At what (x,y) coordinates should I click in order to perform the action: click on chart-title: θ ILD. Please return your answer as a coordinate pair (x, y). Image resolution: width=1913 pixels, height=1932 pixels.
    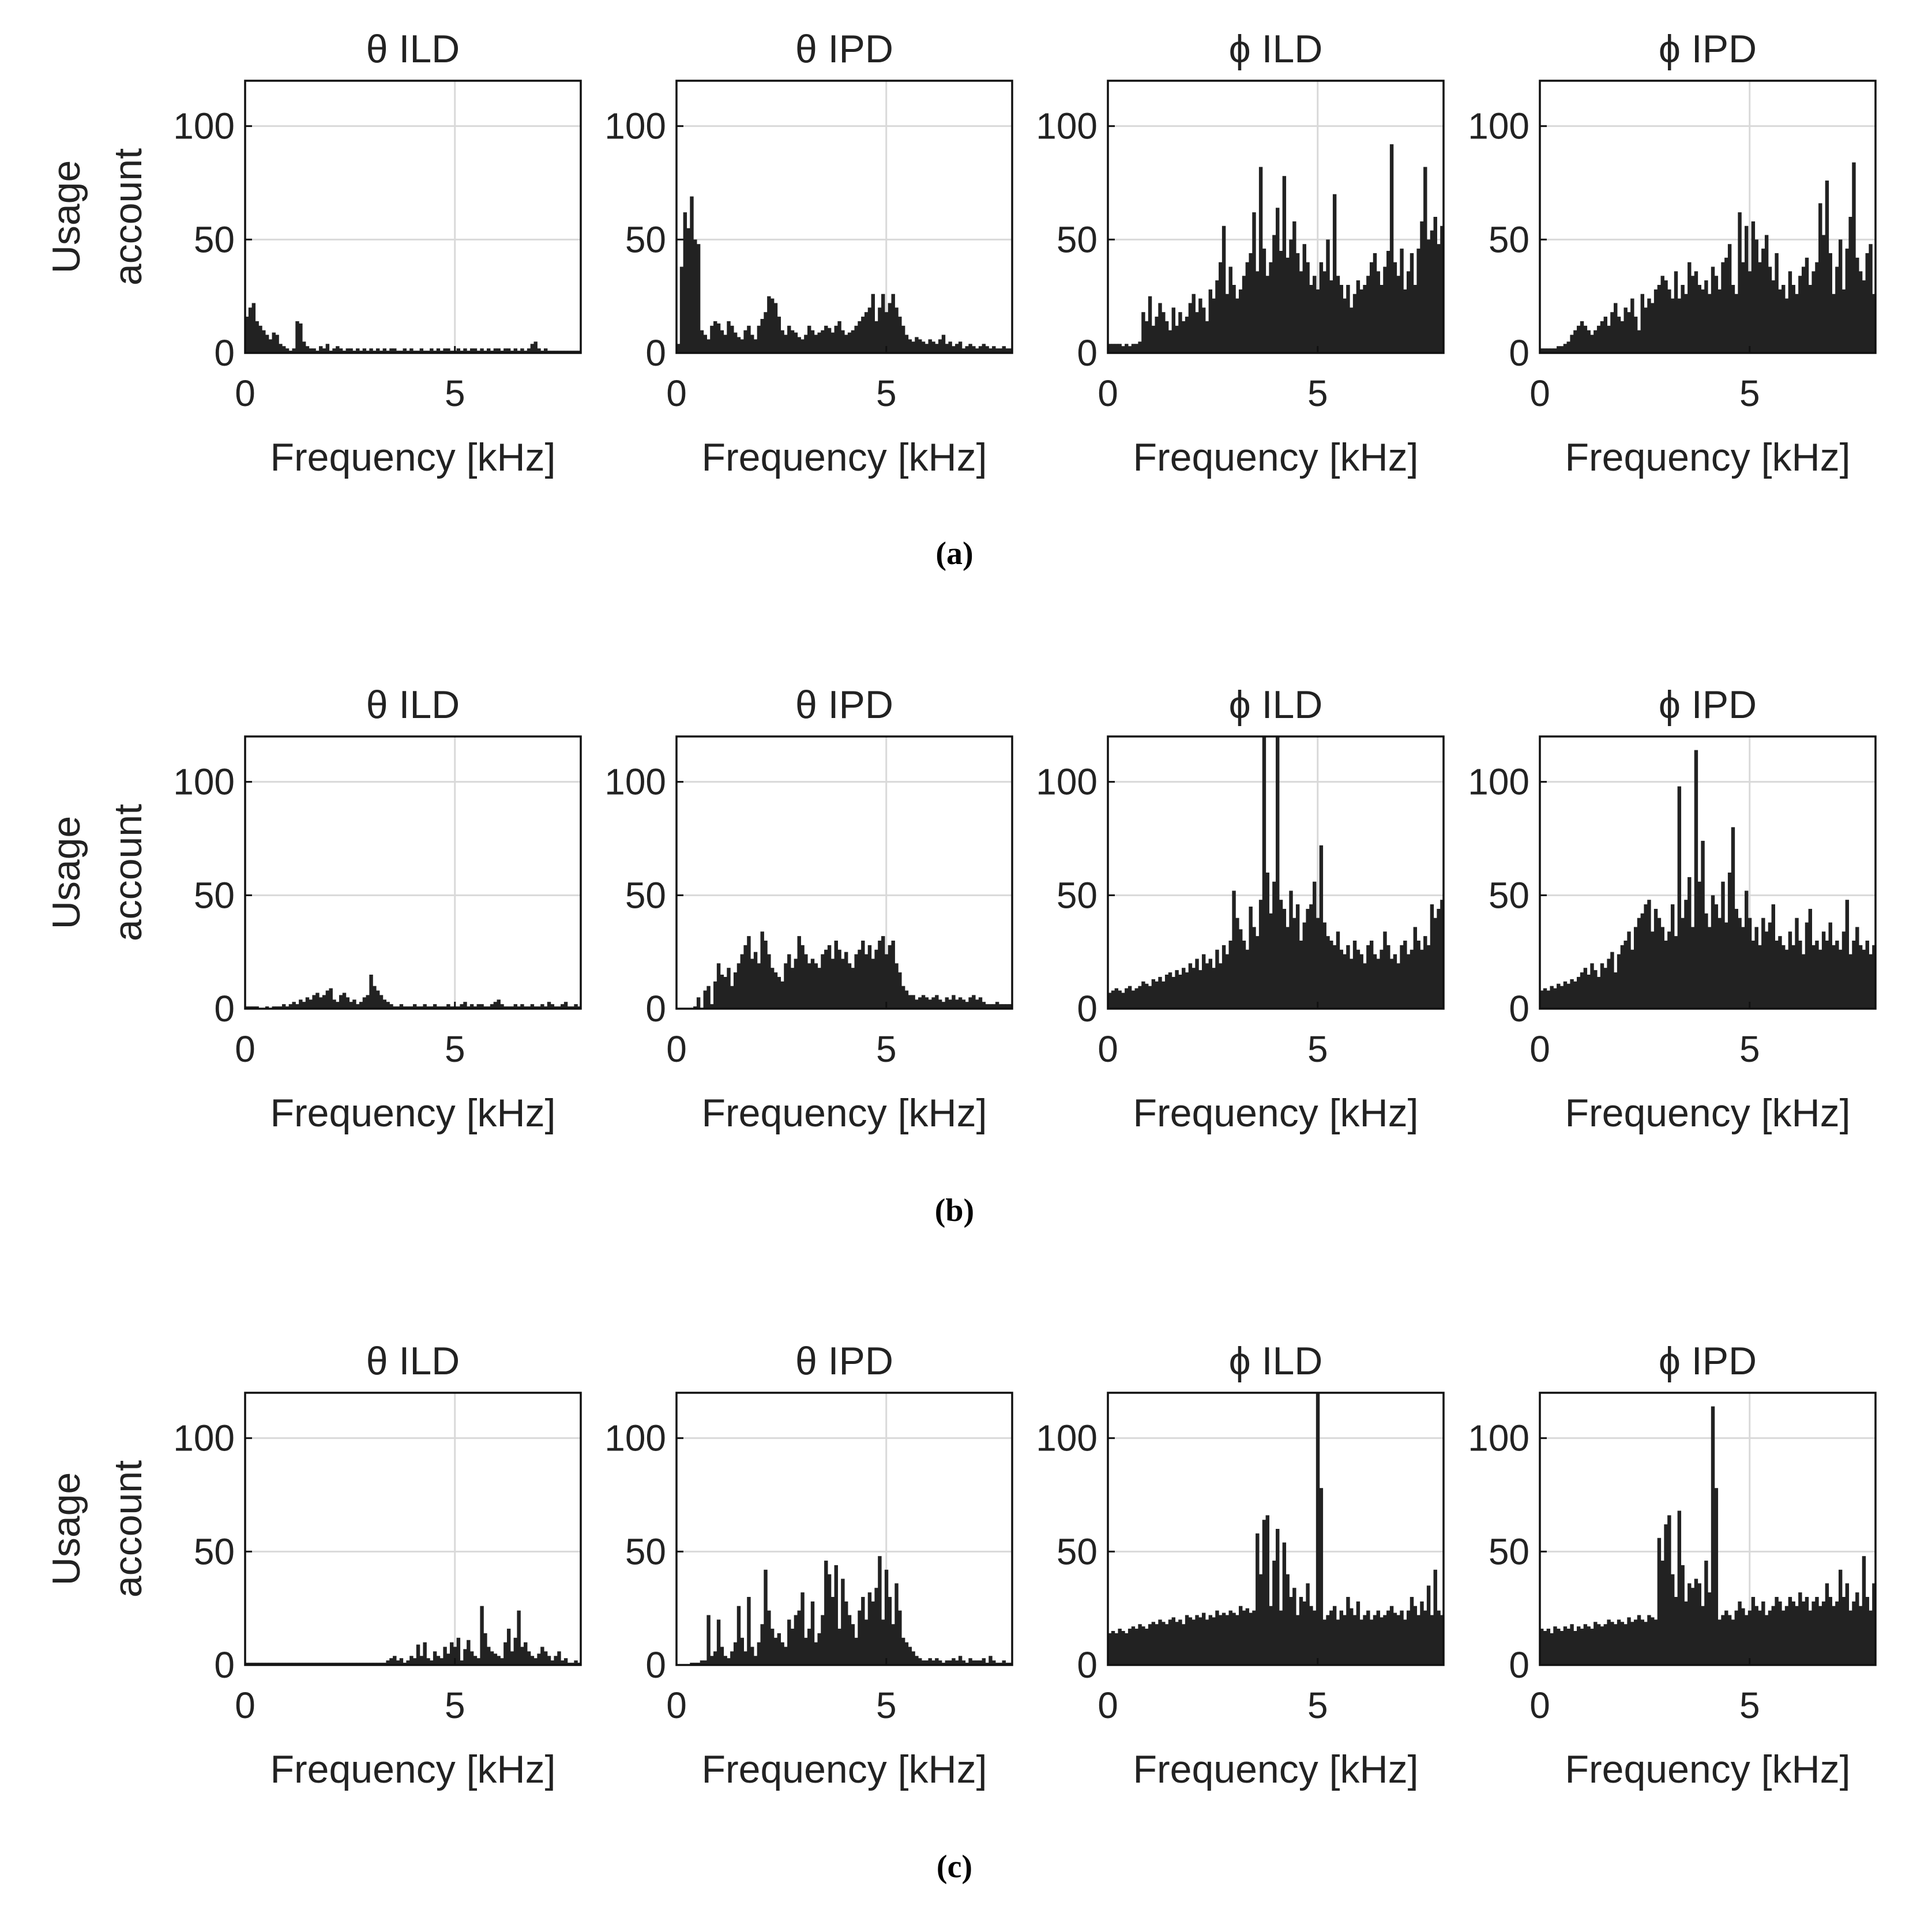
    Looking at the image, I should click on (413, 705).